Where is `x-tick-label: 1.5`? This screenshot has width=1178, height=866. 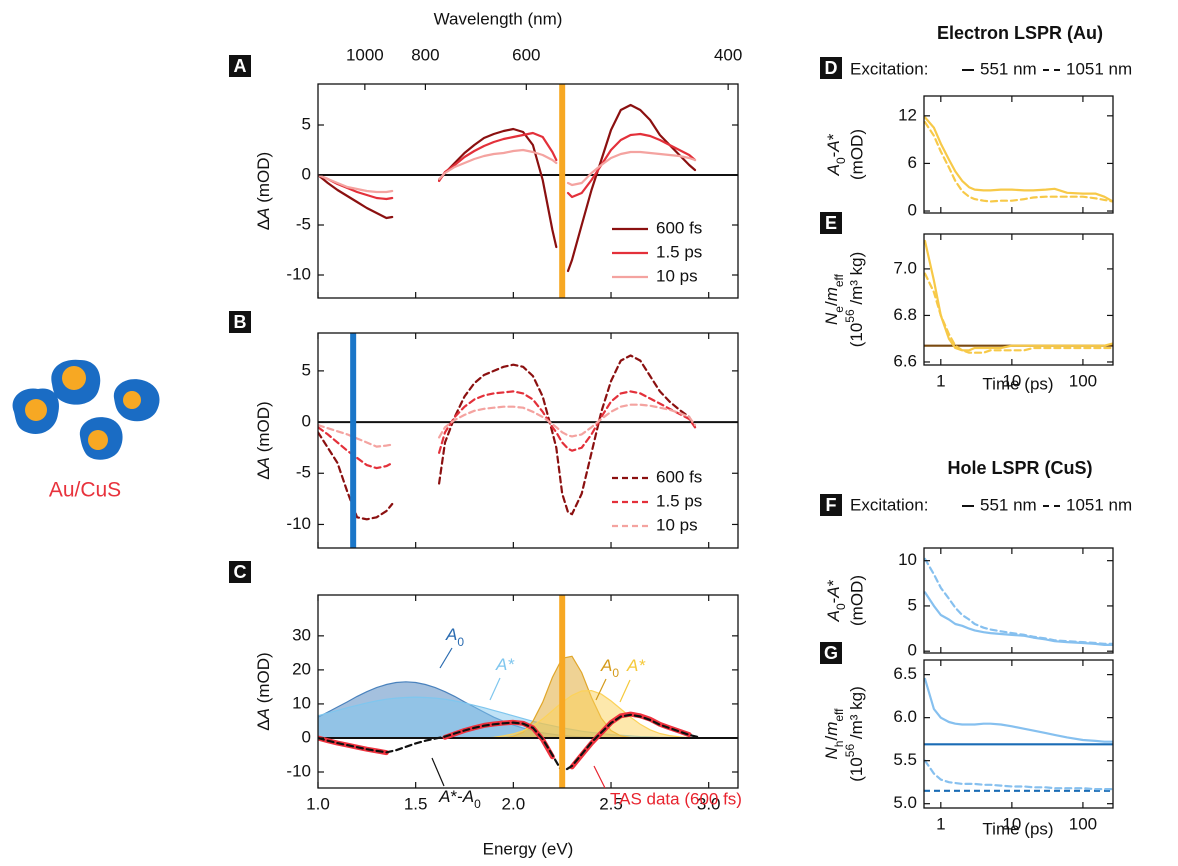 x-tick-label: 1.5 is located at coordinates (416, 803).